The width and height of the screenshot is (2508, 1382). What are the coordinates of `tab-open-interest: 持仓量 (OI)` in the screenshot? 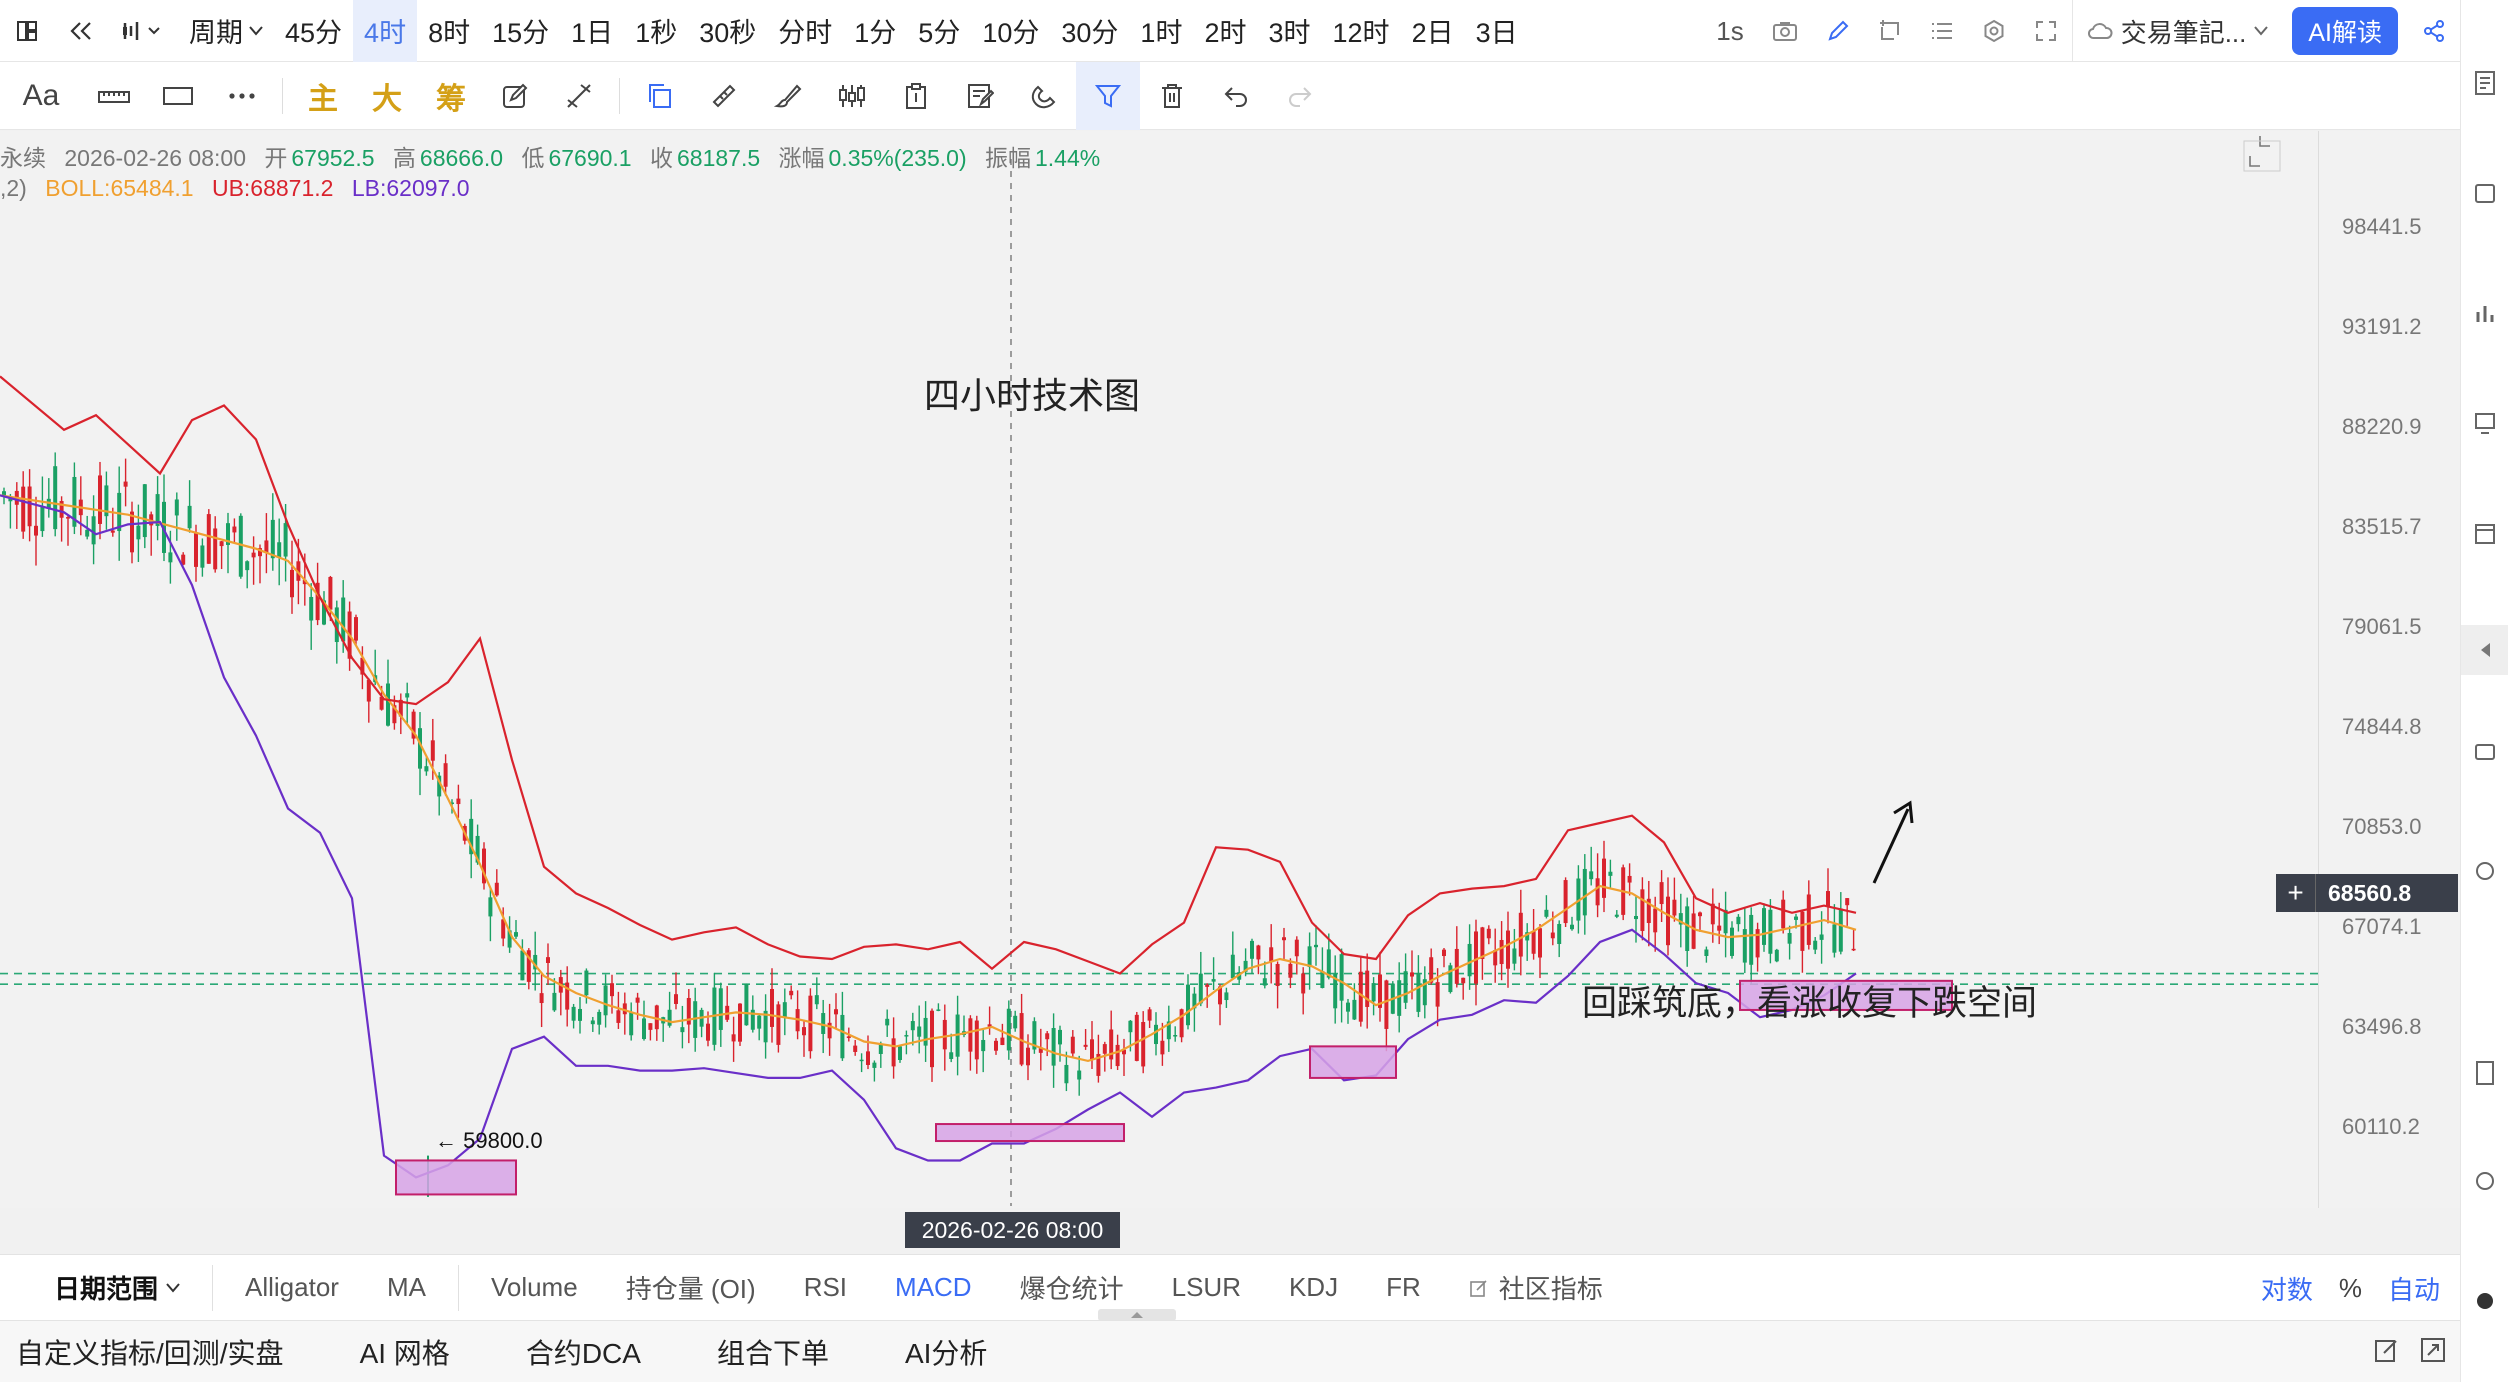 It's located at (690, 1289).